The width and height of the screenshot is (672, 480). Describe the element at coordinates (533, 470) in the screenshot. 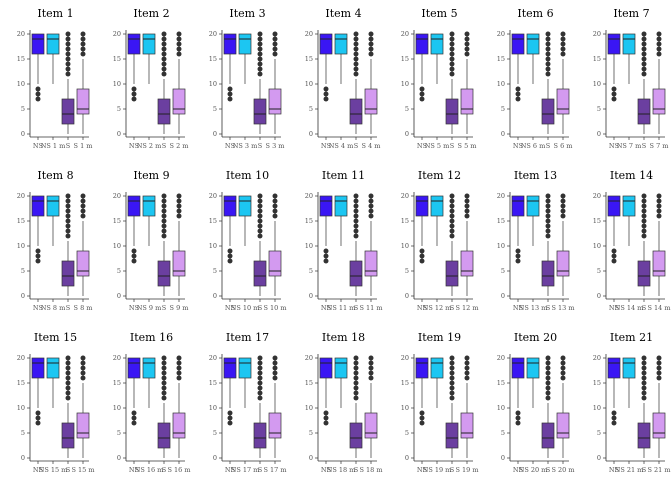

I see `x-tick-label: NS 20 m` at that location.